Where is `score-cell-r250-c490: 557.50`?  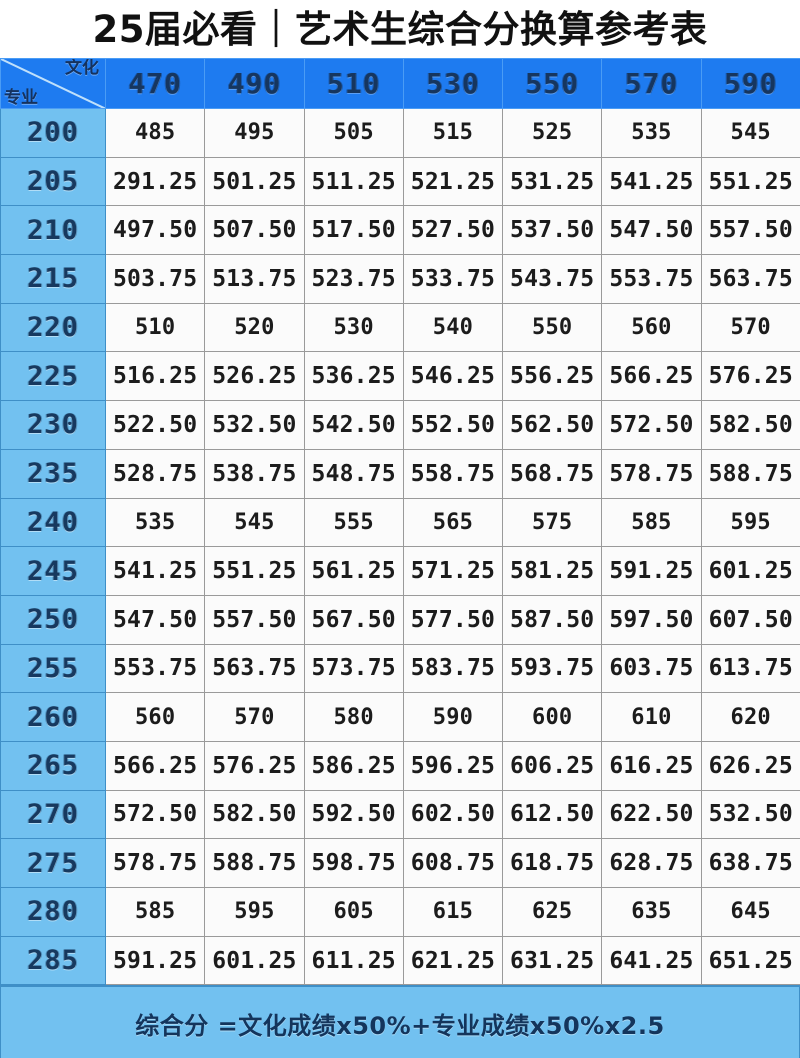 score-cell-r250-c490: 557.50 is located at coordinates (254, 619).